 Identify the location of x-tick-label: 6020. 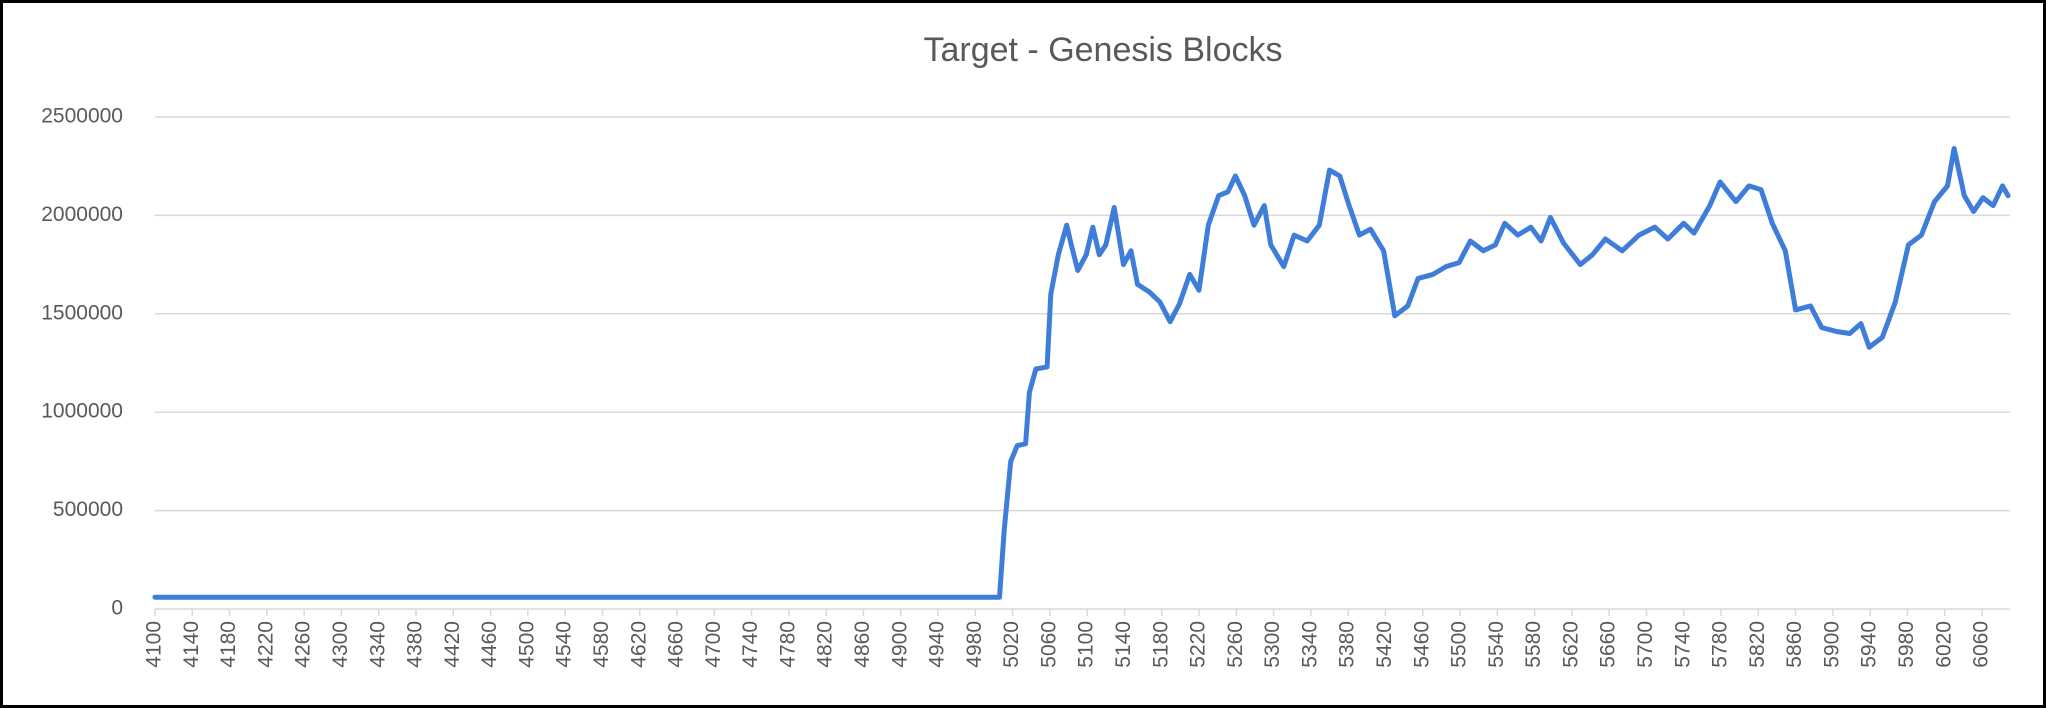
(1943, 644).